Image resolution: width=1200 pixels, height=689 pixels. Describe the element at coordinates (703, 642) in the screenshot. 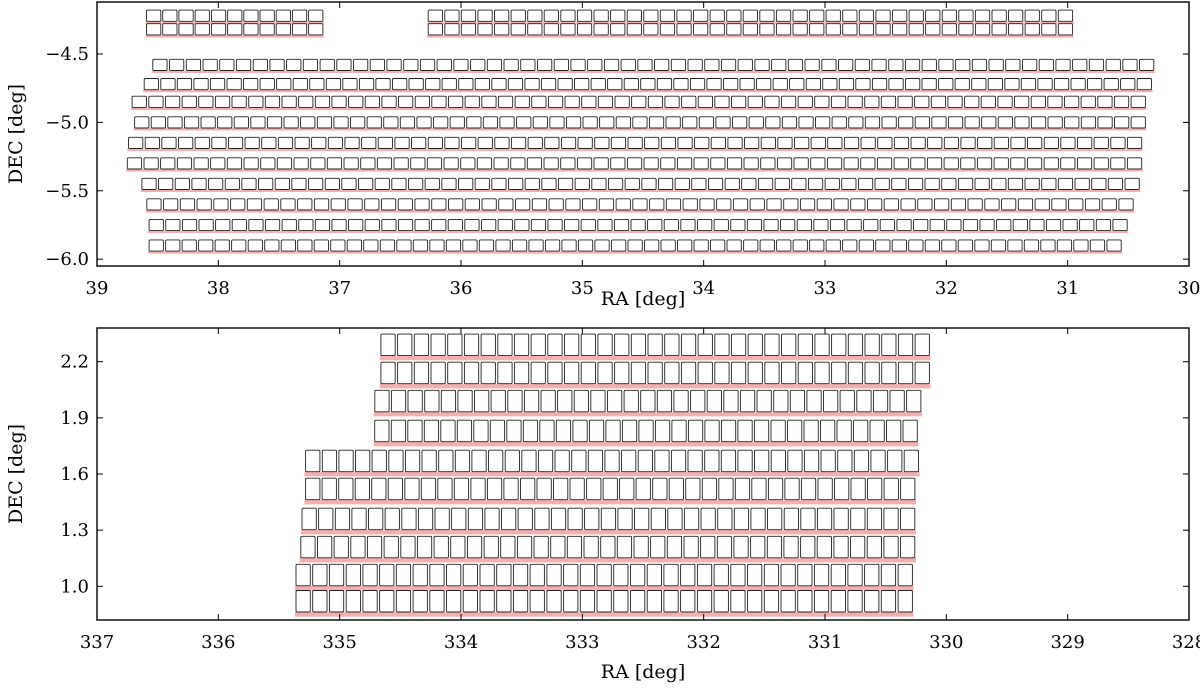

I see `bottom-x-tick-label: 332` at that location.